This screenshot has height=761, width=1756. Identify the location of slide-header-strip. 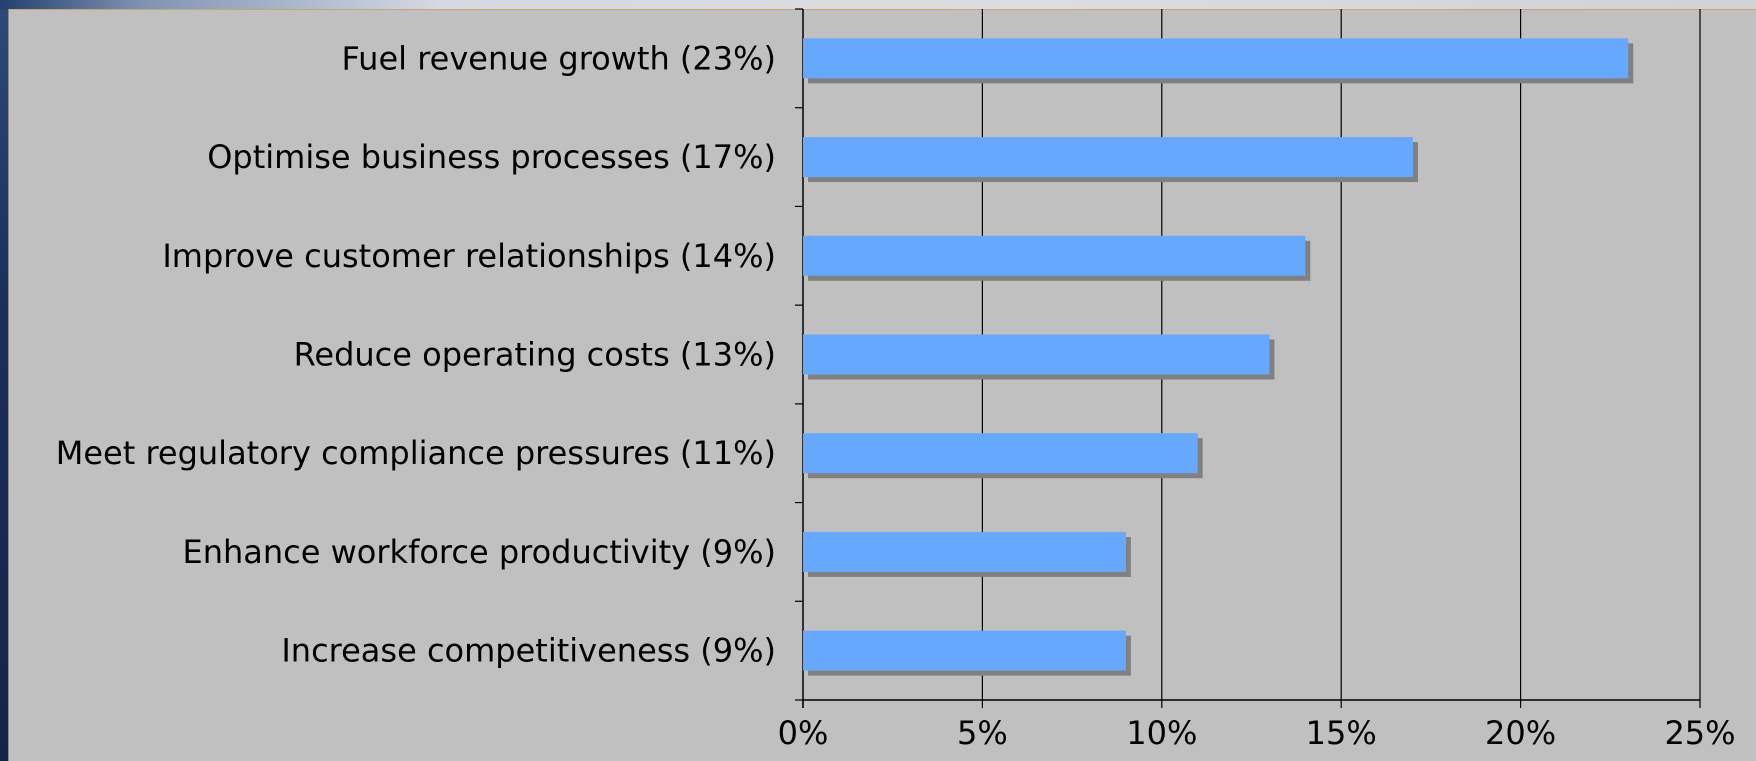
(878, 5).